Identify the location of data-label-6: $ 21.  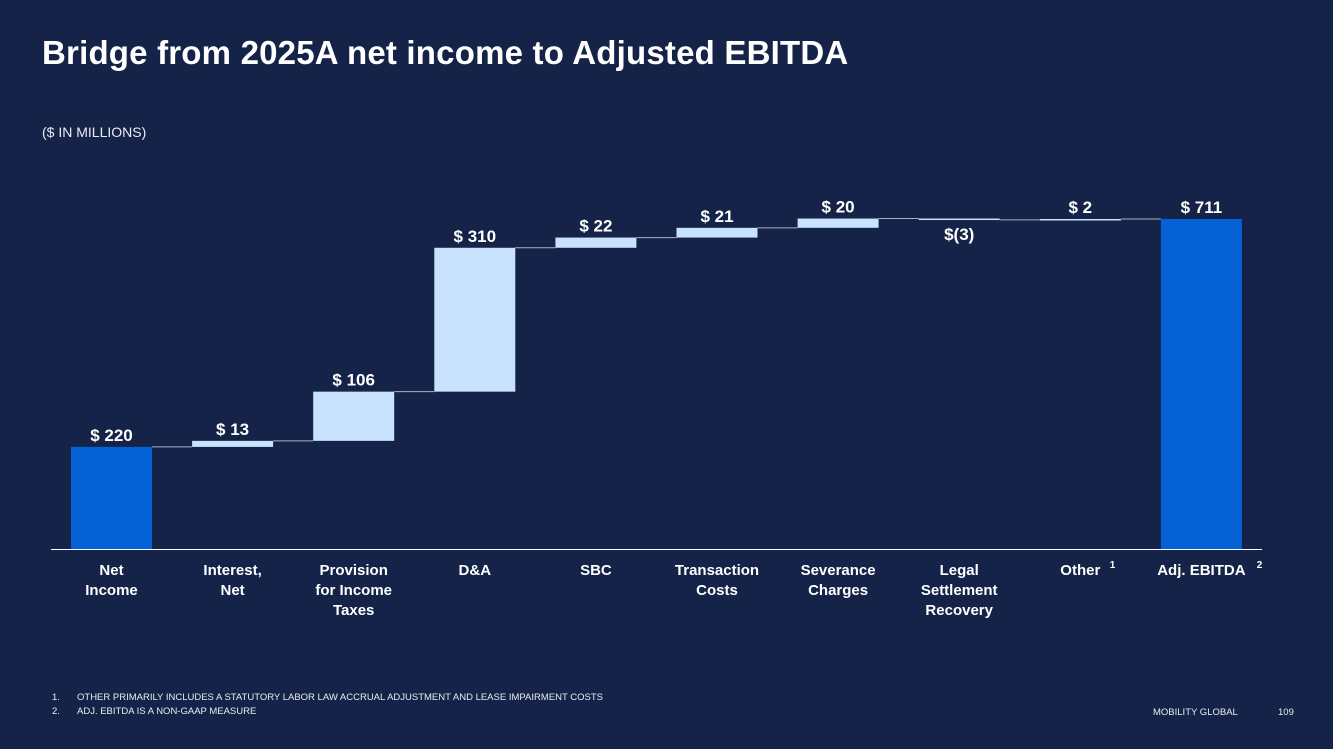
(716, 216).